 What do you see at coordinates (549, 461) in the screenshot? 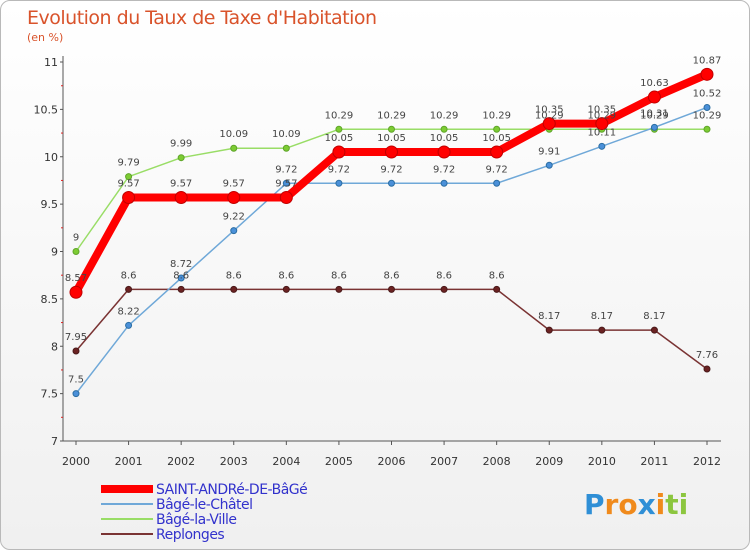
I see `x-tick-label: 2009` at bounding box center [549, 461].